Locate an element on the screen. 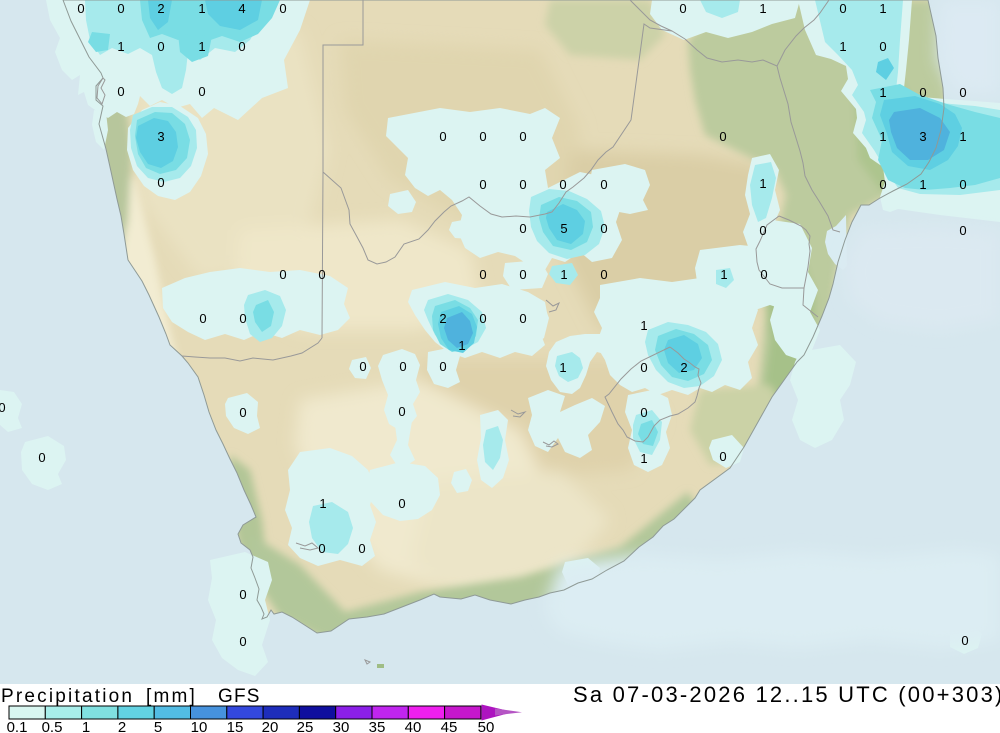 The image size is (1000, 733). svg-text: GFS is located at coordinates (239, 696).